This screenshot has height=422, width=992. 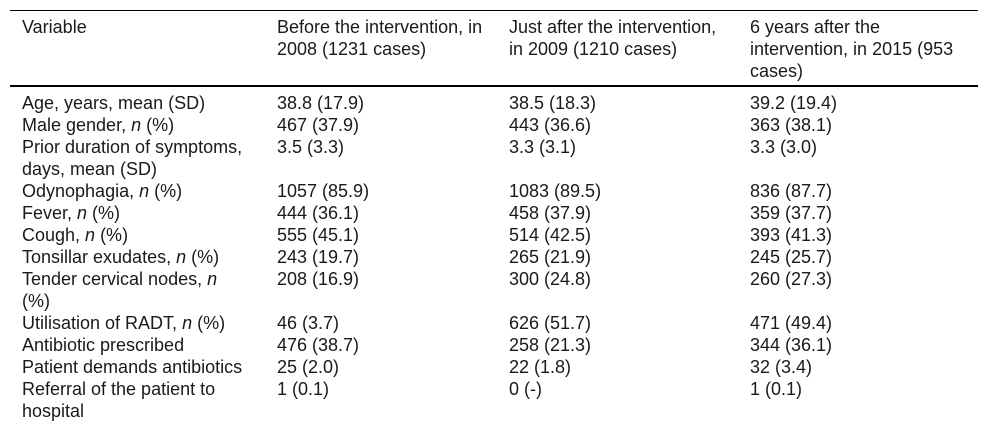 What do you see at coordinates (555, 191) in the screenshot?
I see `cell-value: 1083 (89.5)` at bounding box center [555, 191].